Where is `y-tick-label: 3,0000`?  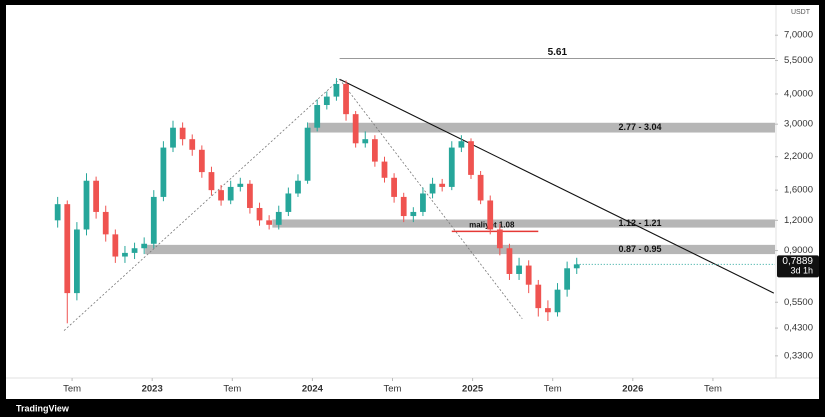
y-tick-label: 3,0000 is located at coordinates (798, 124).